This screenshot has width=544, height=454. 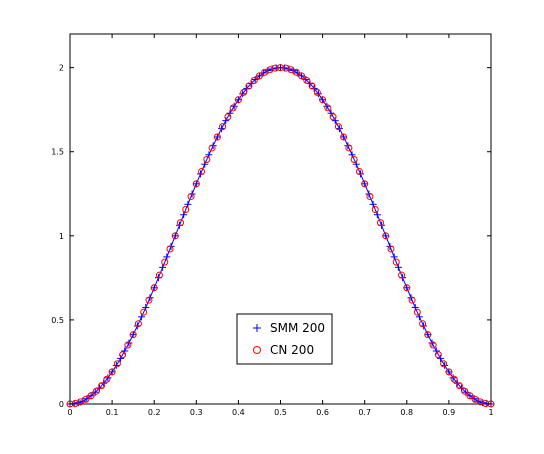 What do you see at coordinates (69, 412) in the screenshot?
I see `x-tick-label: 0` at bounding box center [69, 412].